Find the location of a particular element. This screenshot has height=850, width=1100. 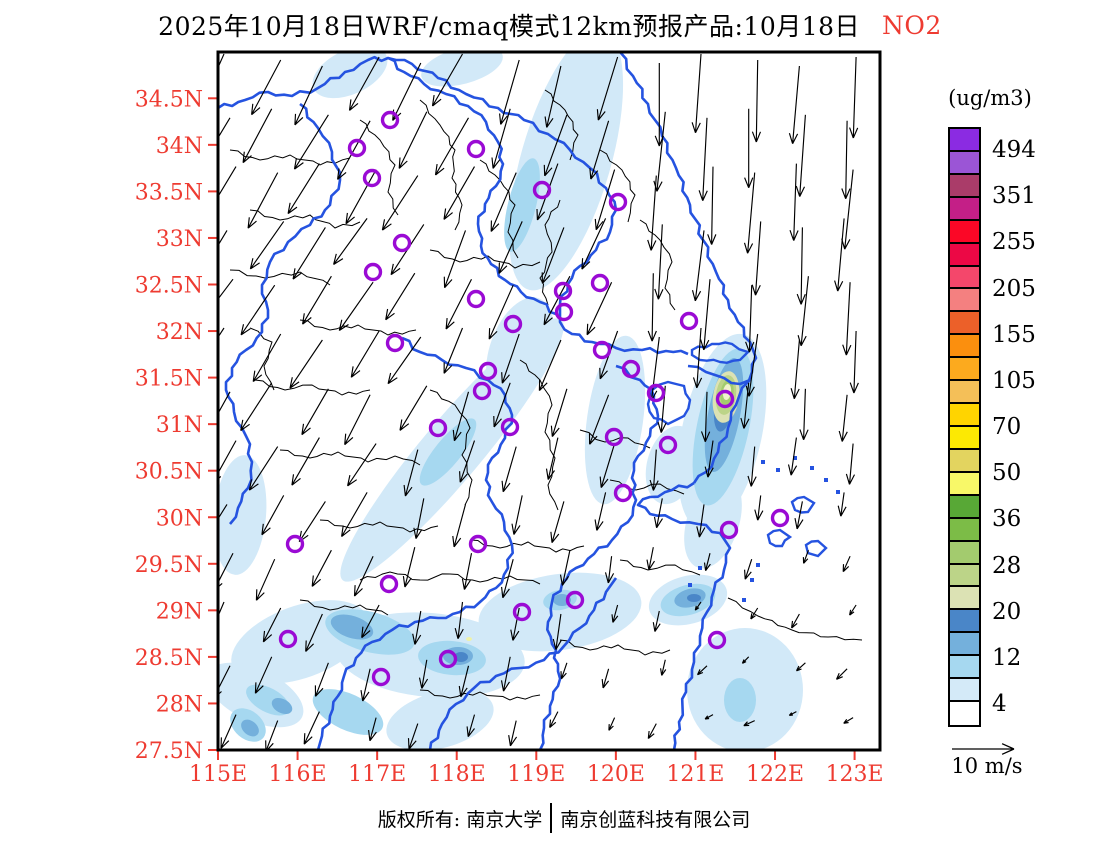

island-dot is located at coordinates (795, 458).